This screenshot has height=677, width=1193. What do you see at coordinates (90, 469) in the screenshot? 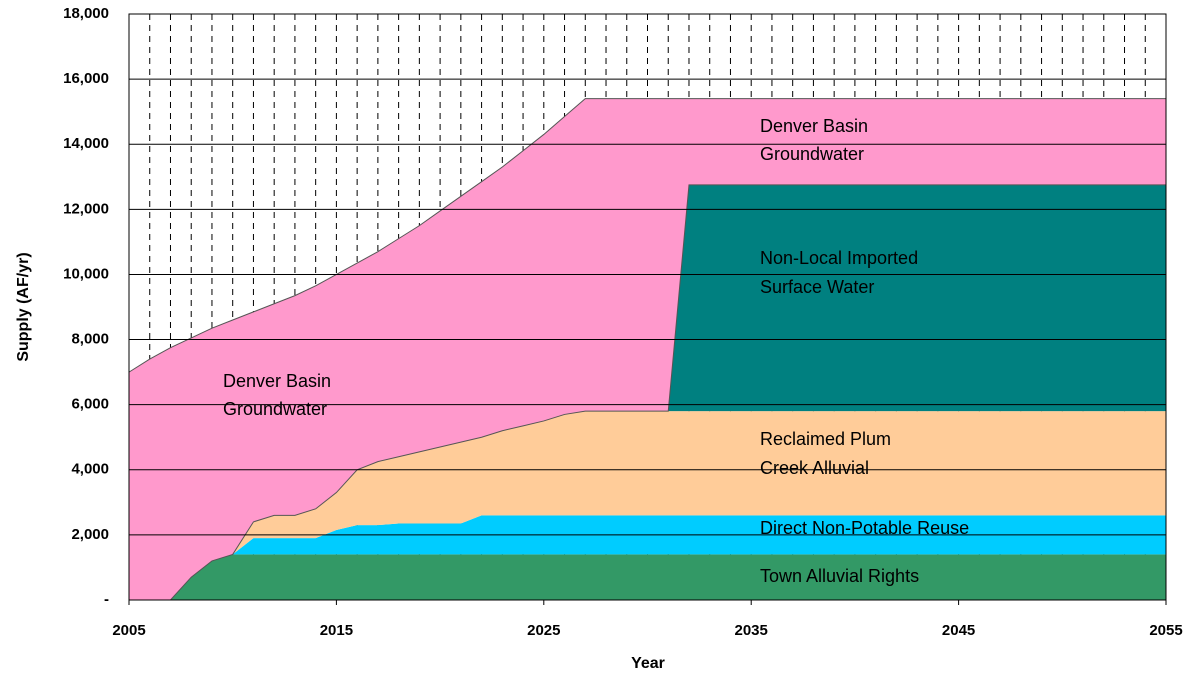
I see `y-tick-label: 4,000` at bounding box center [90, 469].